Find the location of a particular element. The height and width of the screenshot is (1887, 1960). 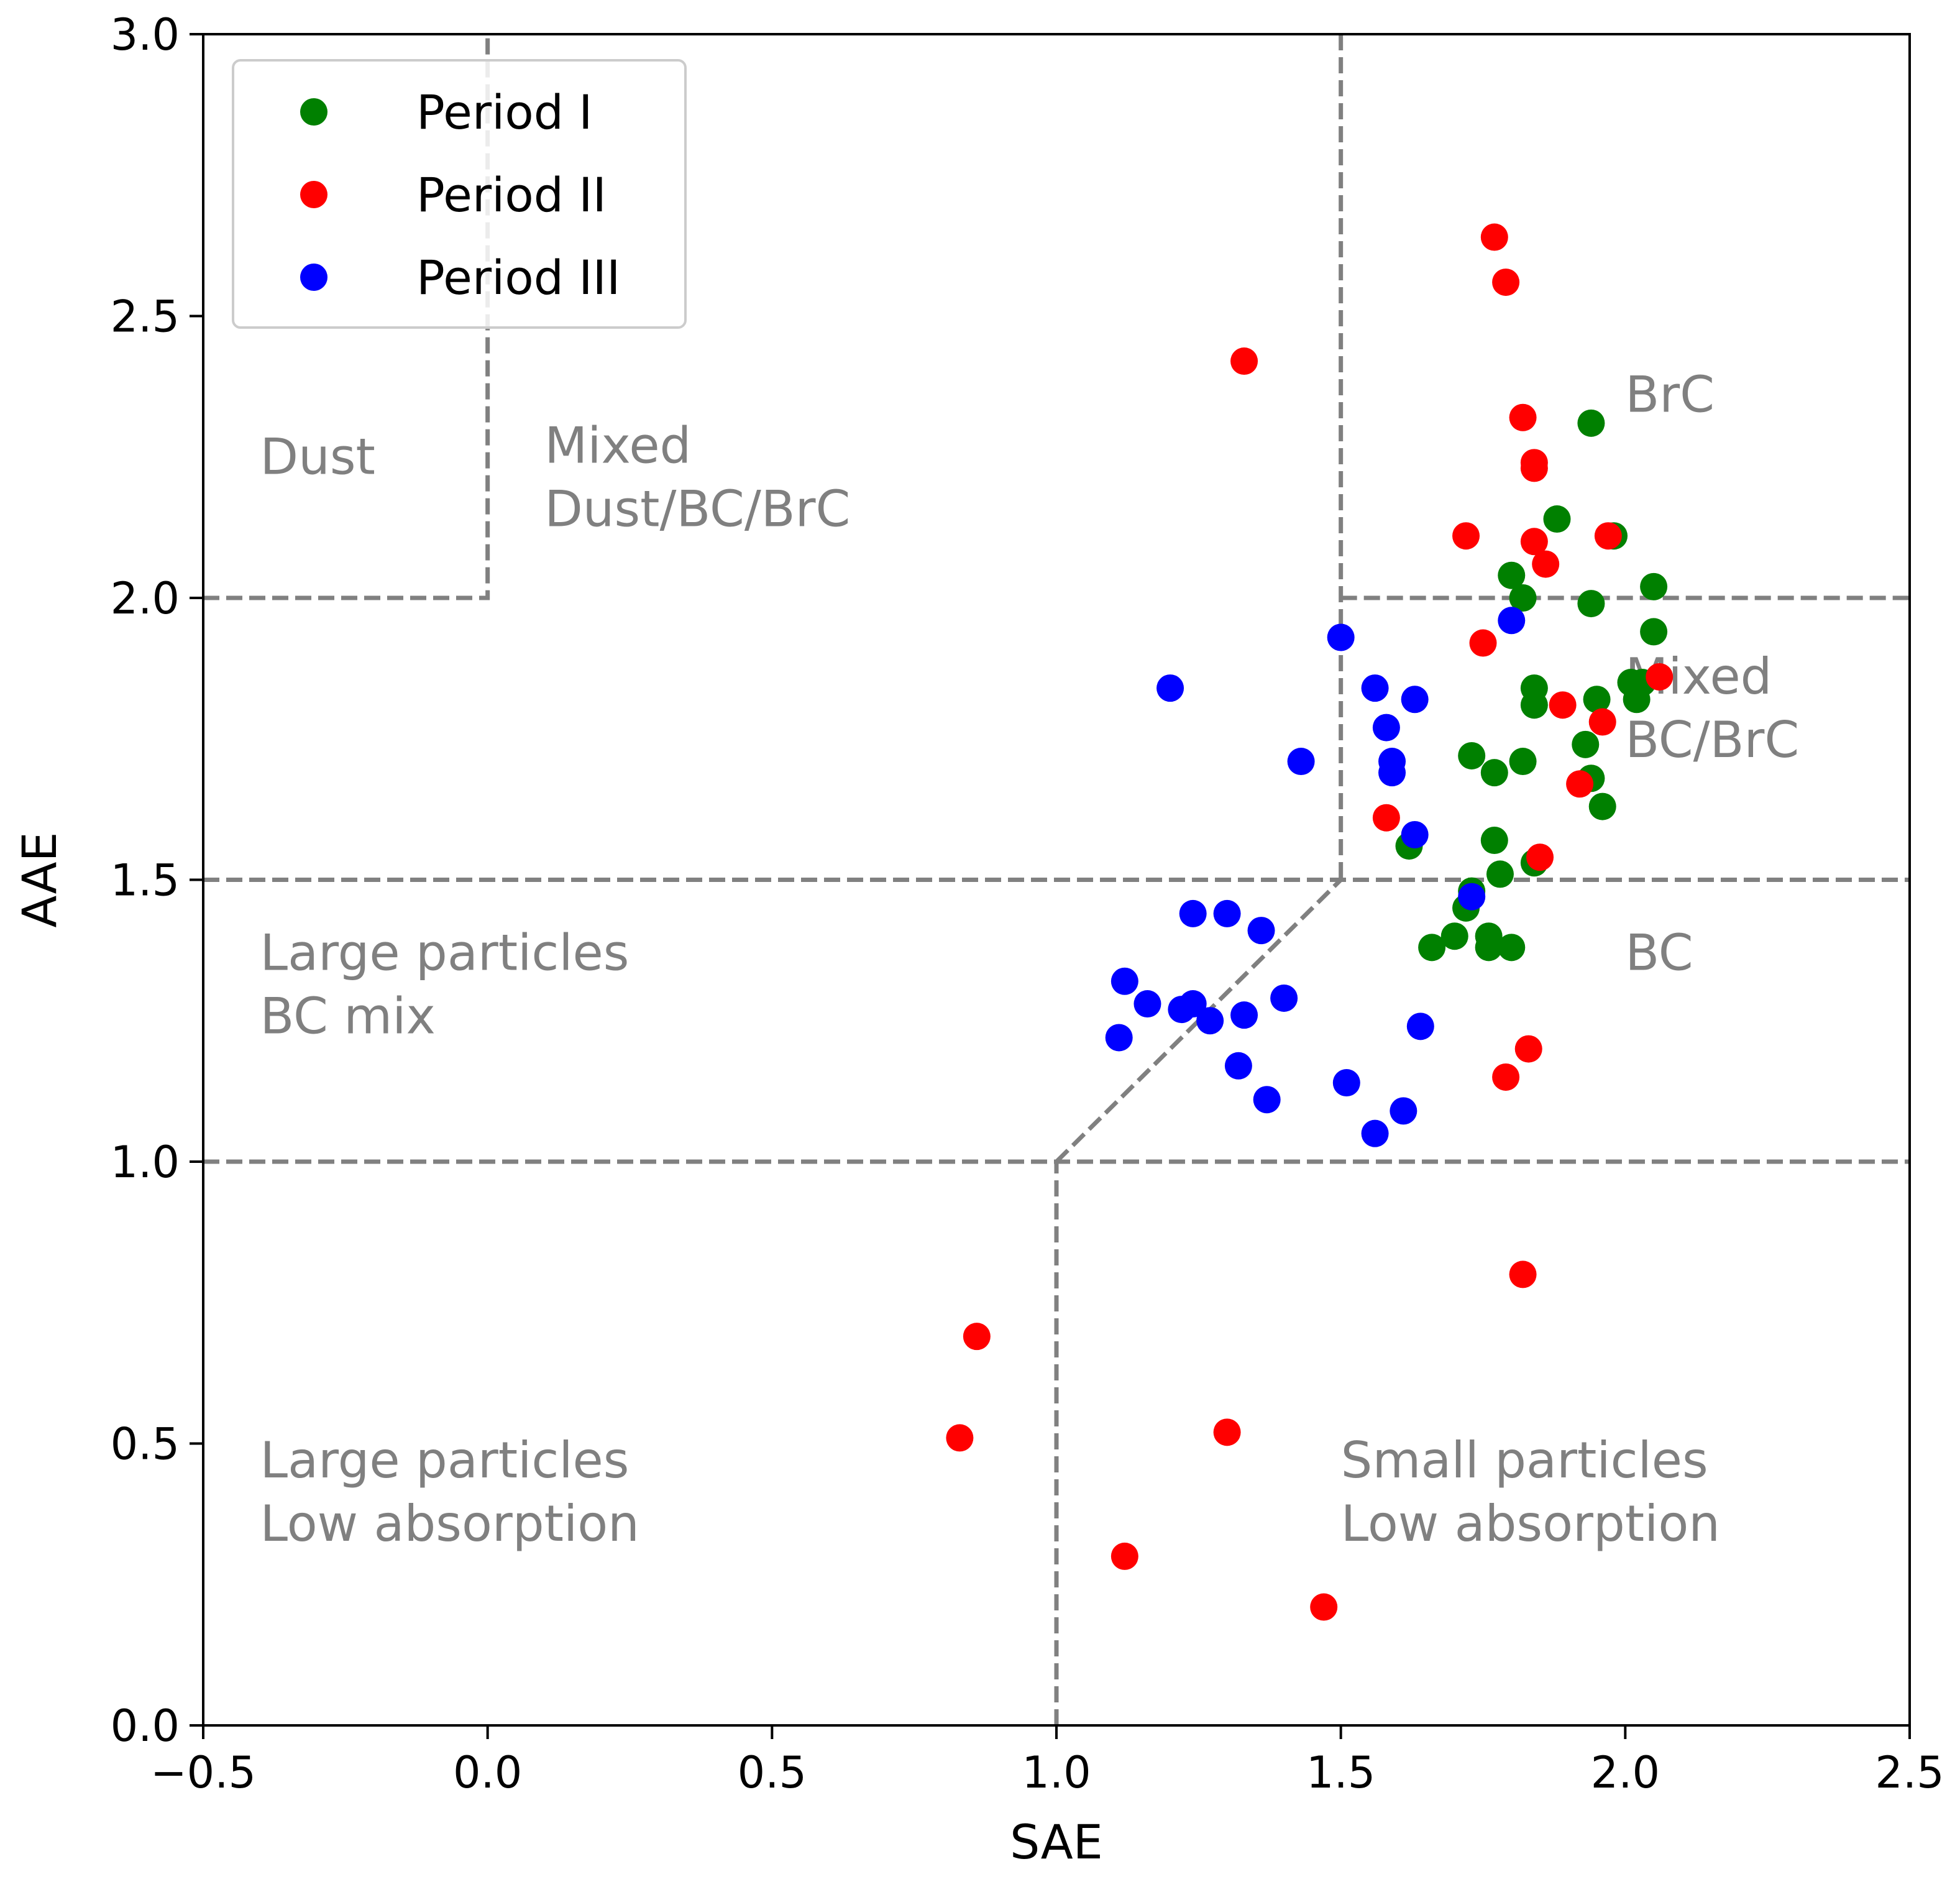

region-label-small-particles-low-absorption: Small particles Low absorption is located at coordinates (1530, 1492).